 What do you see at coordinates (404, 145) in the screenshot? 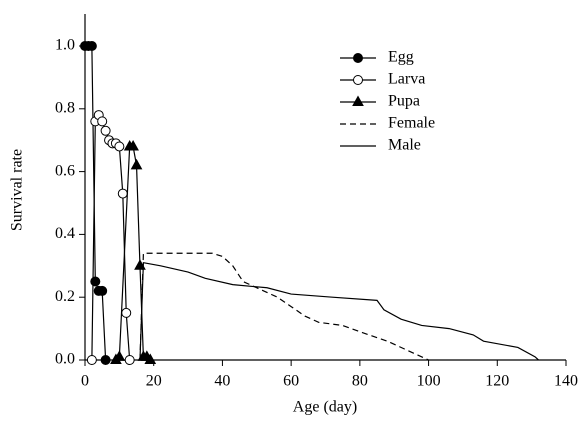
I see `legend-label: Male` at bounding box center [404, 145].